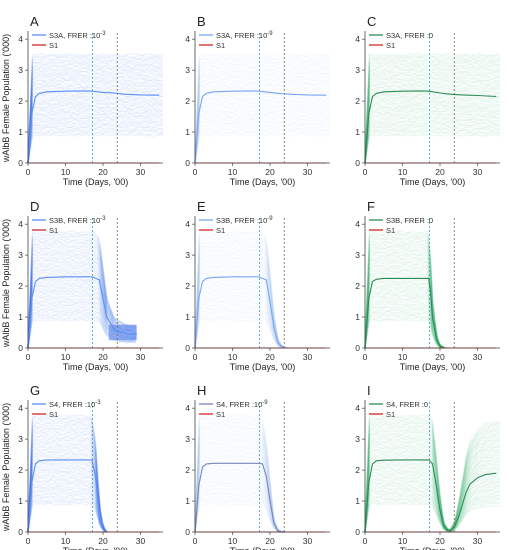 This screenshot has width=509, height=550. I want to click on panel-c-xtick-label: 0, so click(365, 172).